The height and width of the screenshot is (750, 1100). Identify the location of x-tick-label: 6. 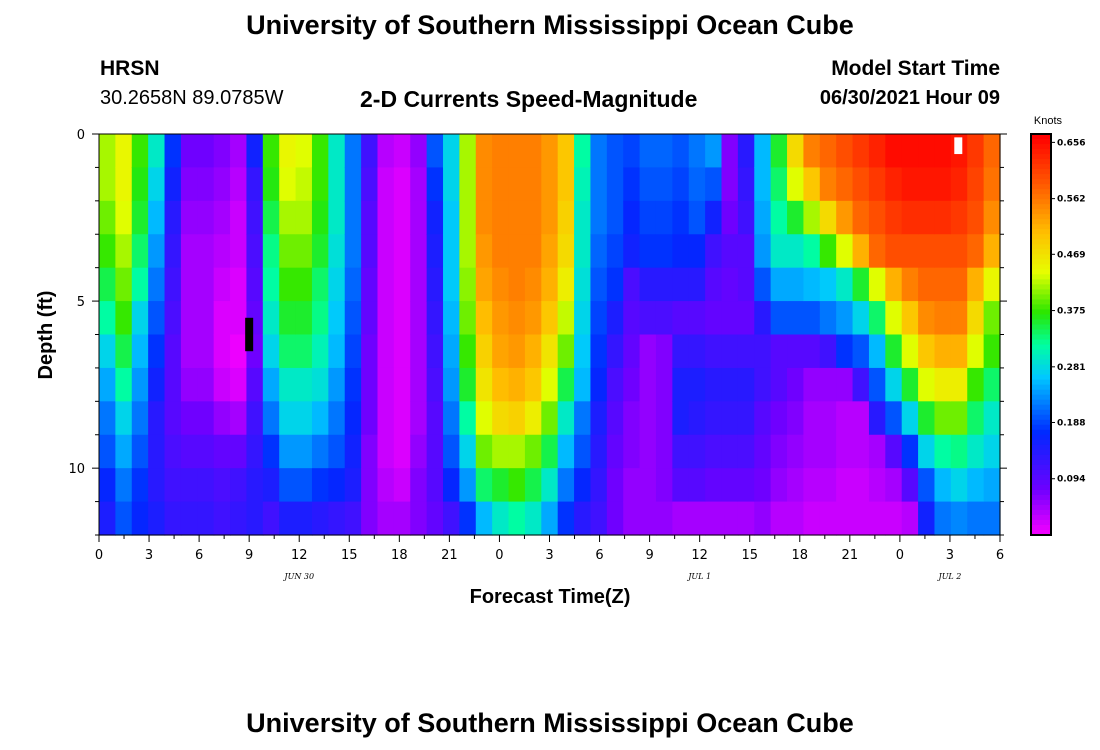
(1000, 555).